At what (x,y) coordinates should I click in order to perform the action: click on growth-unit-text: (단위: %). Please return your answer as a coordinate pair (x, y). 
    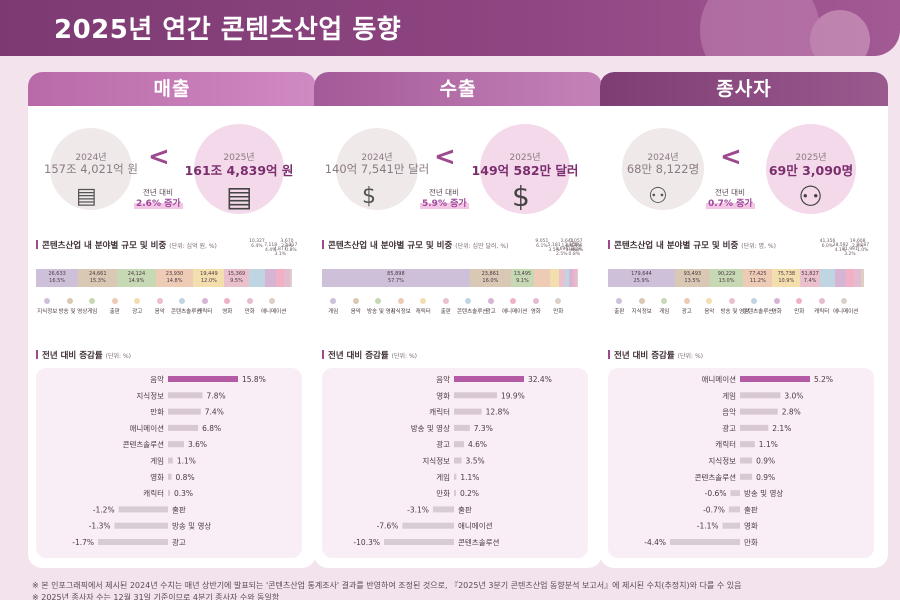
    Looking at the image, I should click on (690, 356).